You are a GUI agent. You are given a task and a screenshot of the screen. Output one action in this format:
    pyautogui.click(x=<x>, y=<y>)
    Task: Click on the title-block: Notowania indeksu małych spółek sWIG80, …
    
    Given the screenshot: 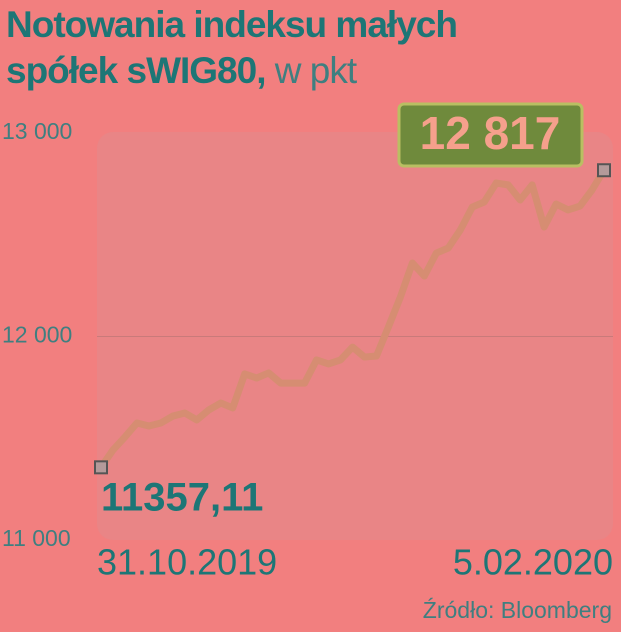 What is the action you would take?
    pyautogui.click(x=286, y=48)
    